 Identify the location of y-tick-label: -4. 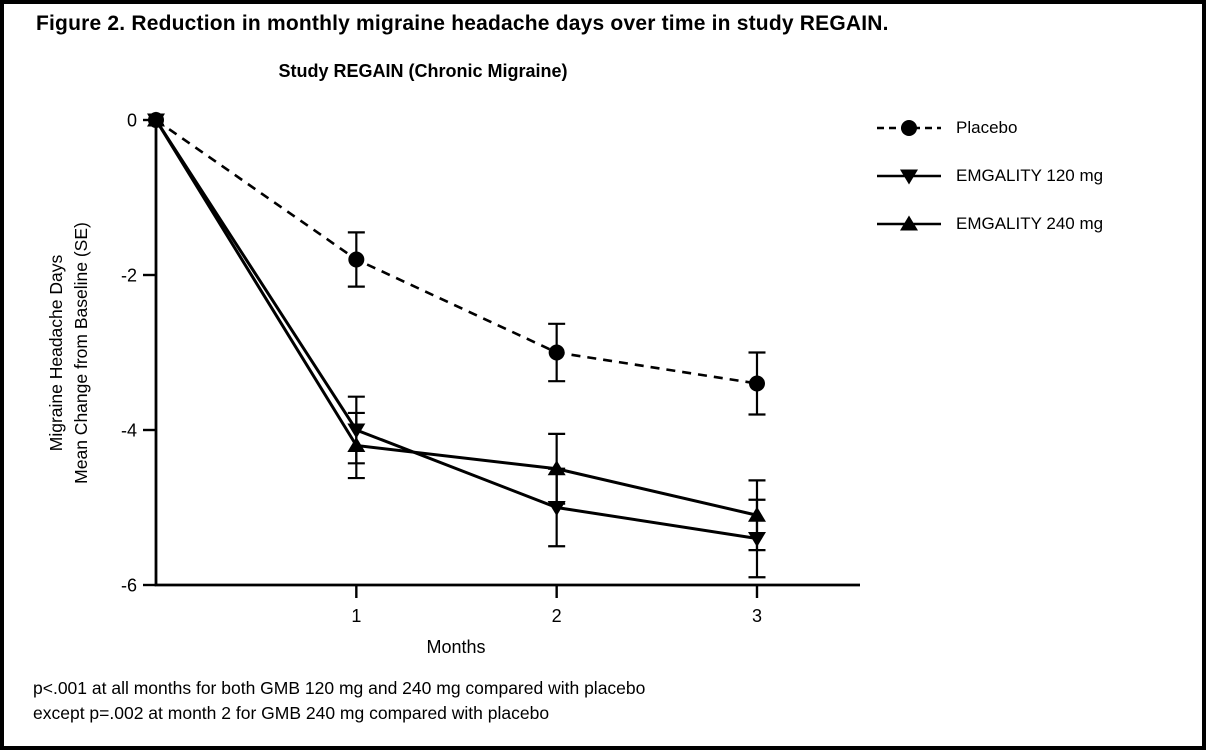
(129, 431).